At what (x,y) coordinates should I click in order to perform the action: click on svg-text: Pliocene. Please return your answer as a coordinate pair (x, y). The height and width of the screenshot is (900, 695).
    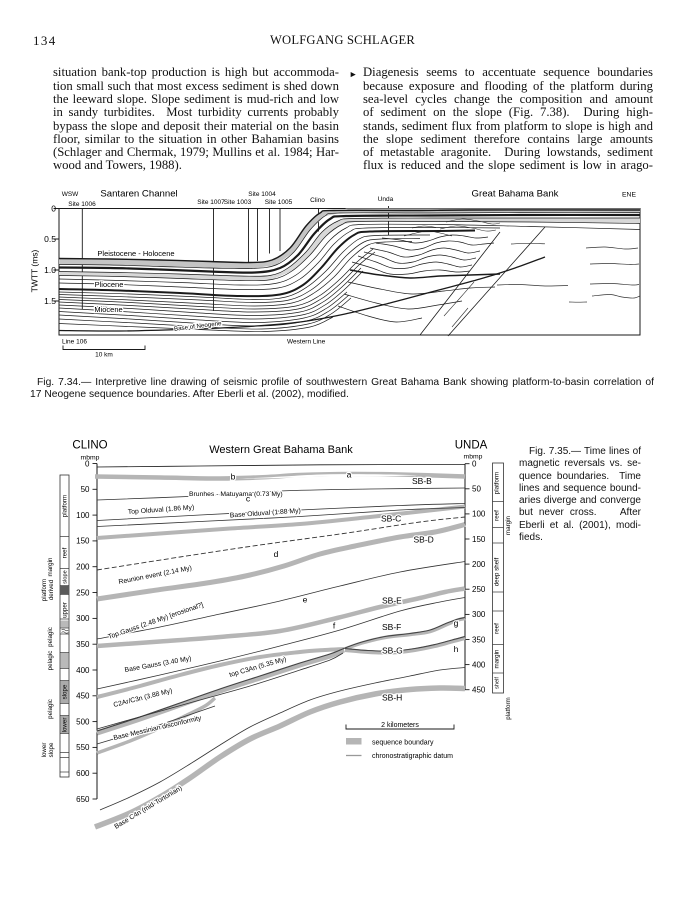
    Looking at the image, I should click on (109, 284).